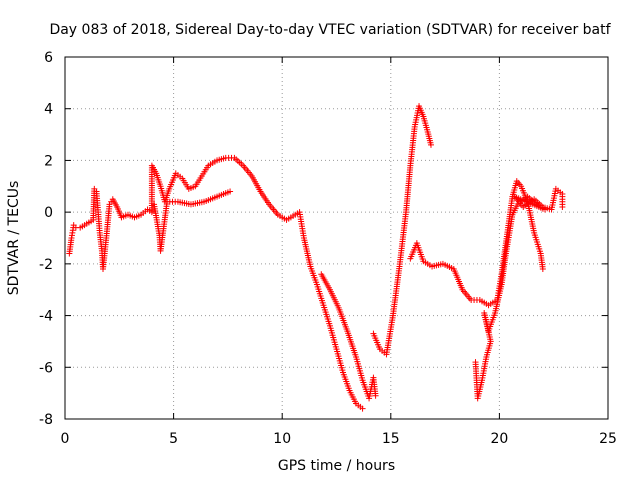 Image resolution: width=640 pixels, height=480 pixels. Describe the element at coordinates (46, 317) in the screenshot. I see `y-tick-label-2: -4` at that location.